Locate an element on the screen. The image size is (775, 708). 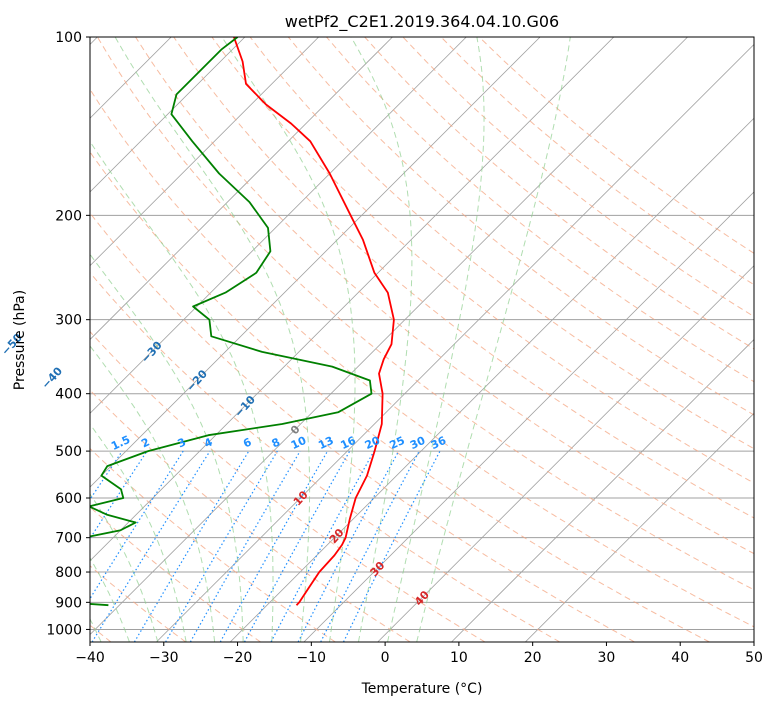
mixing-ratio-label: 1.5 is located at coordinates (120, 443).